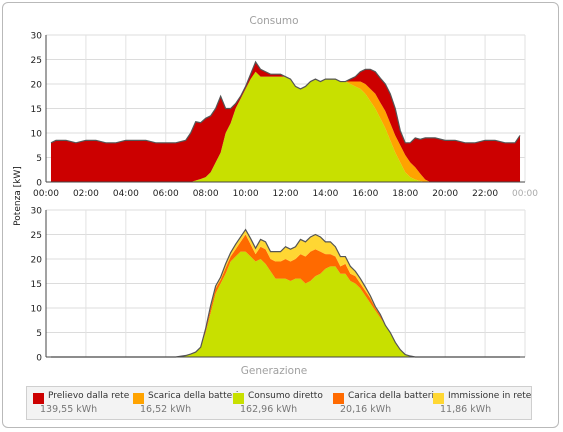  What do you see at coordinates (69, 409) in the screenshot?
I see `legend-value: 139,55 kWh` at bounding box center [69, 409].